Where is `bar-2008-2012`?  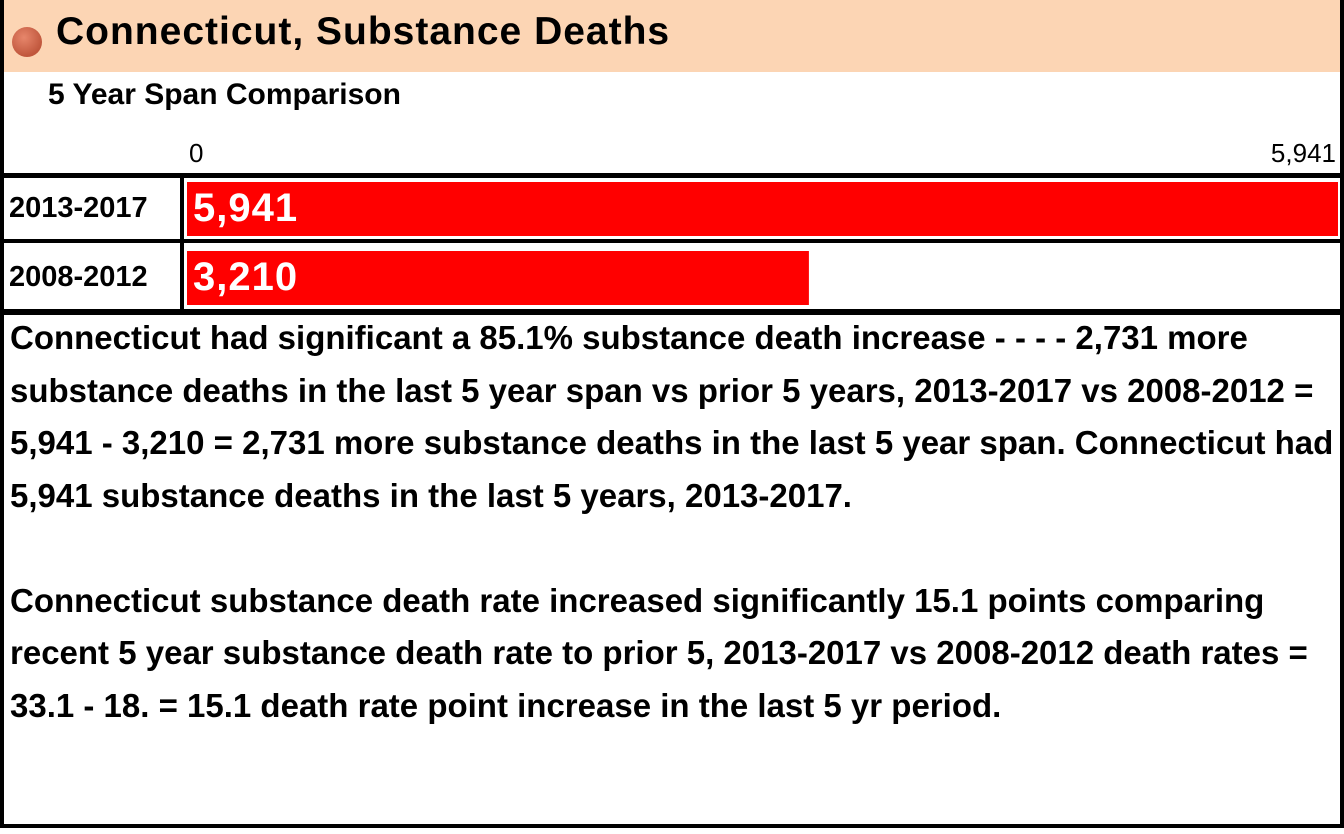 bar-2008-2012 is located at coordinates (498, 278).